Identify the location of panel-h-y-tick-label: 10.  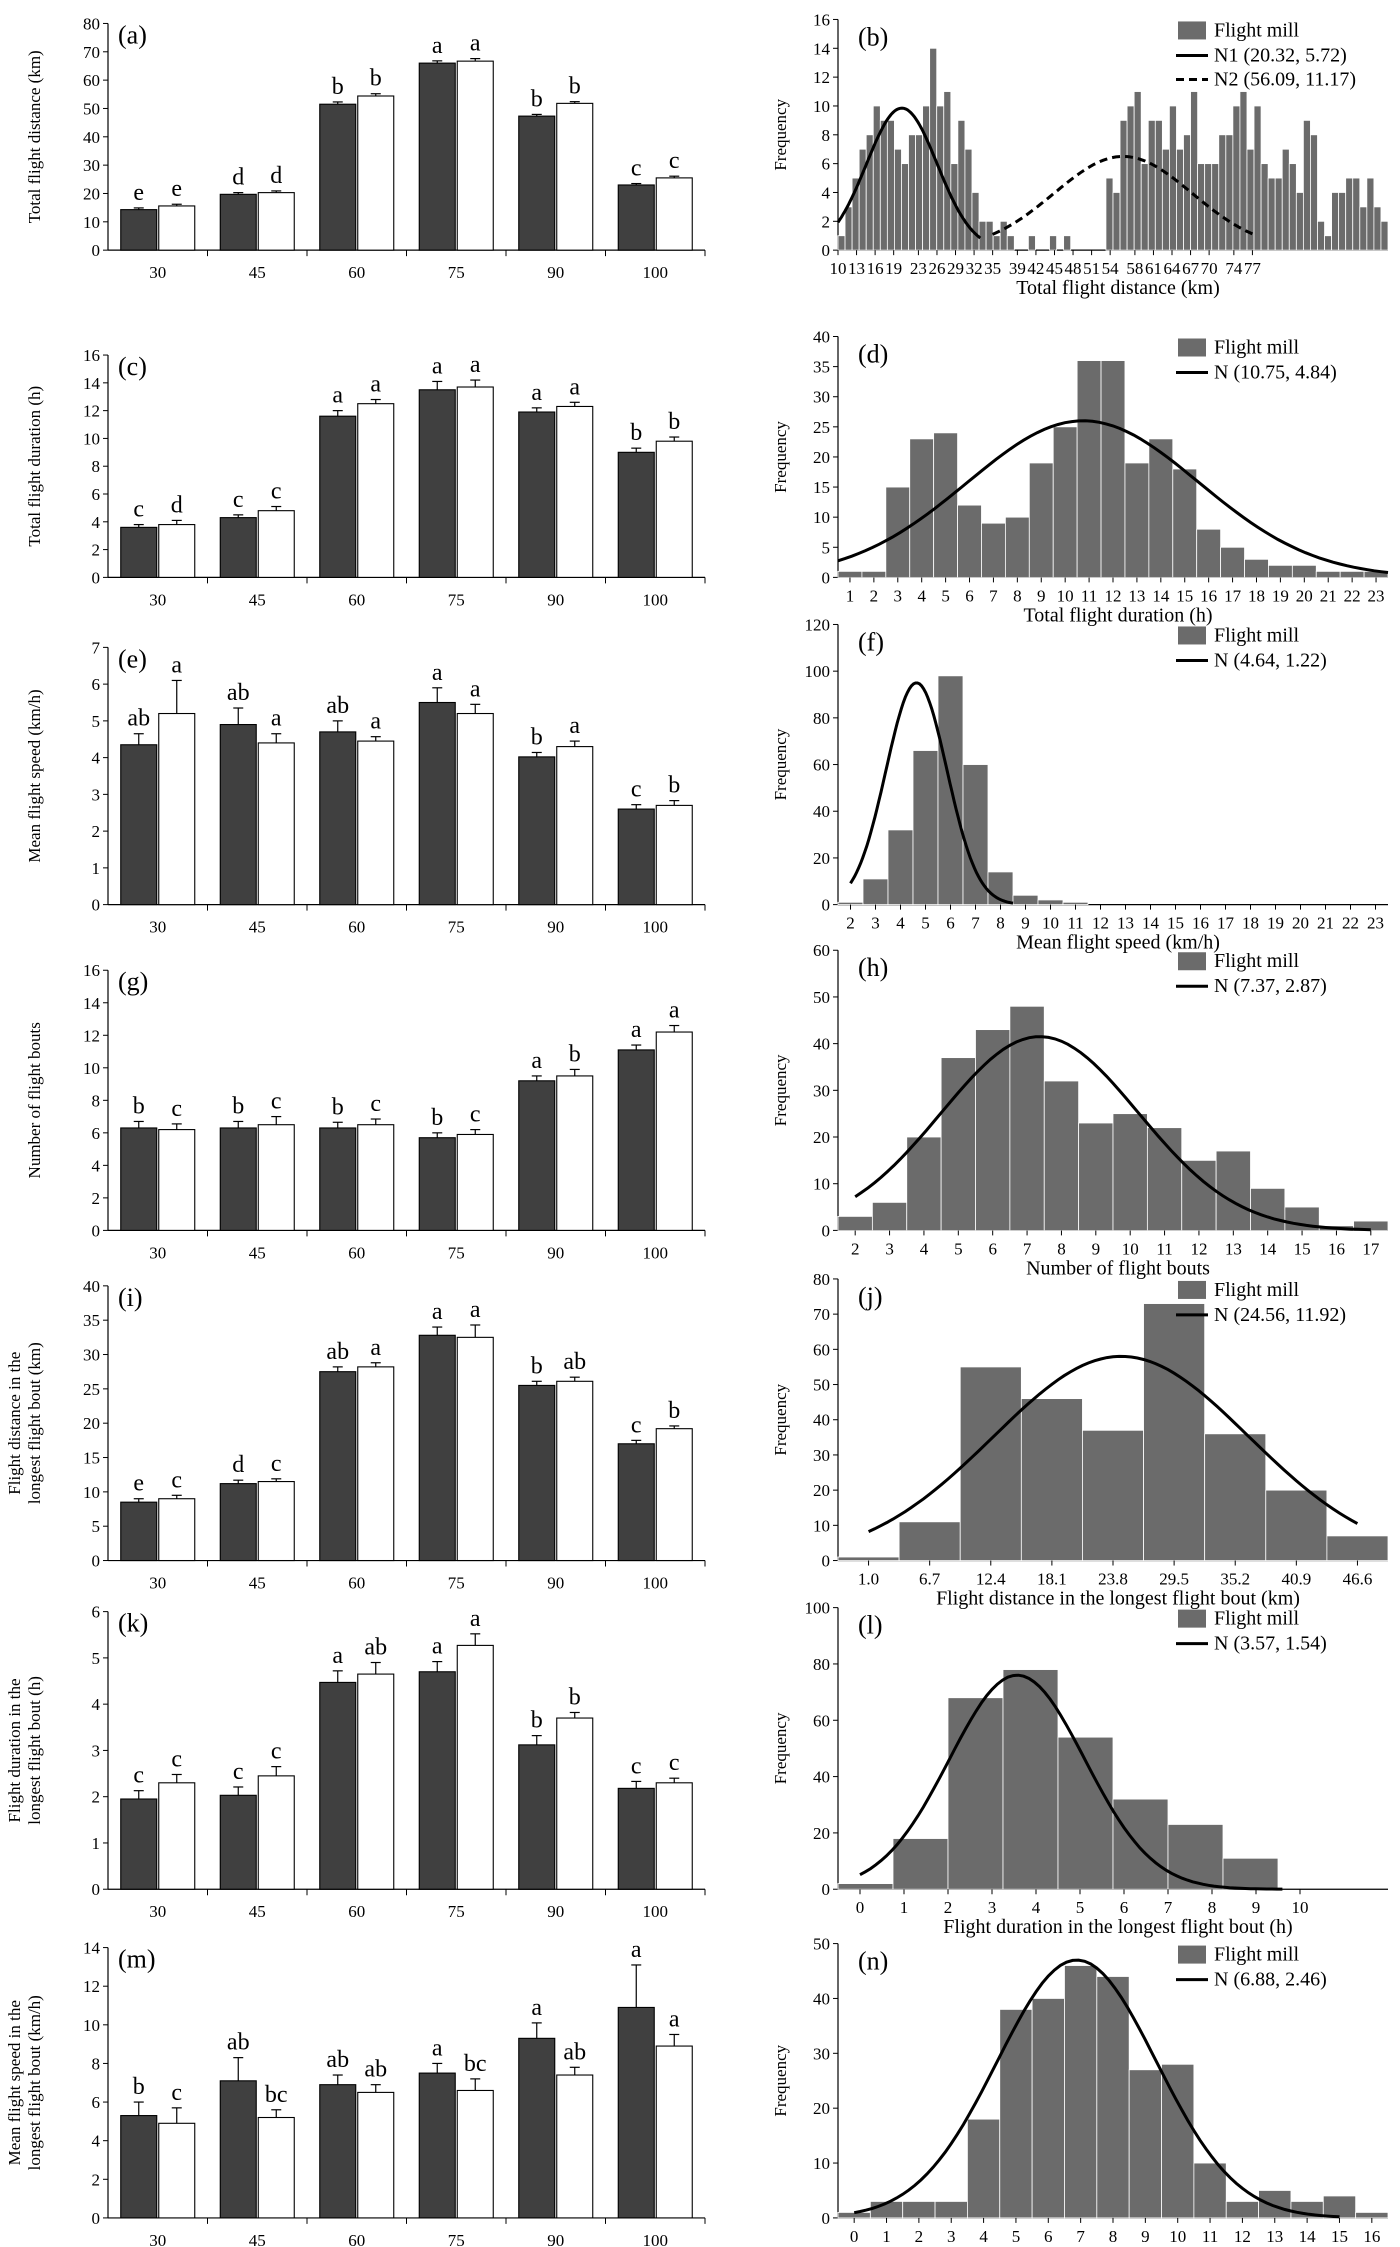
(821, 1184).